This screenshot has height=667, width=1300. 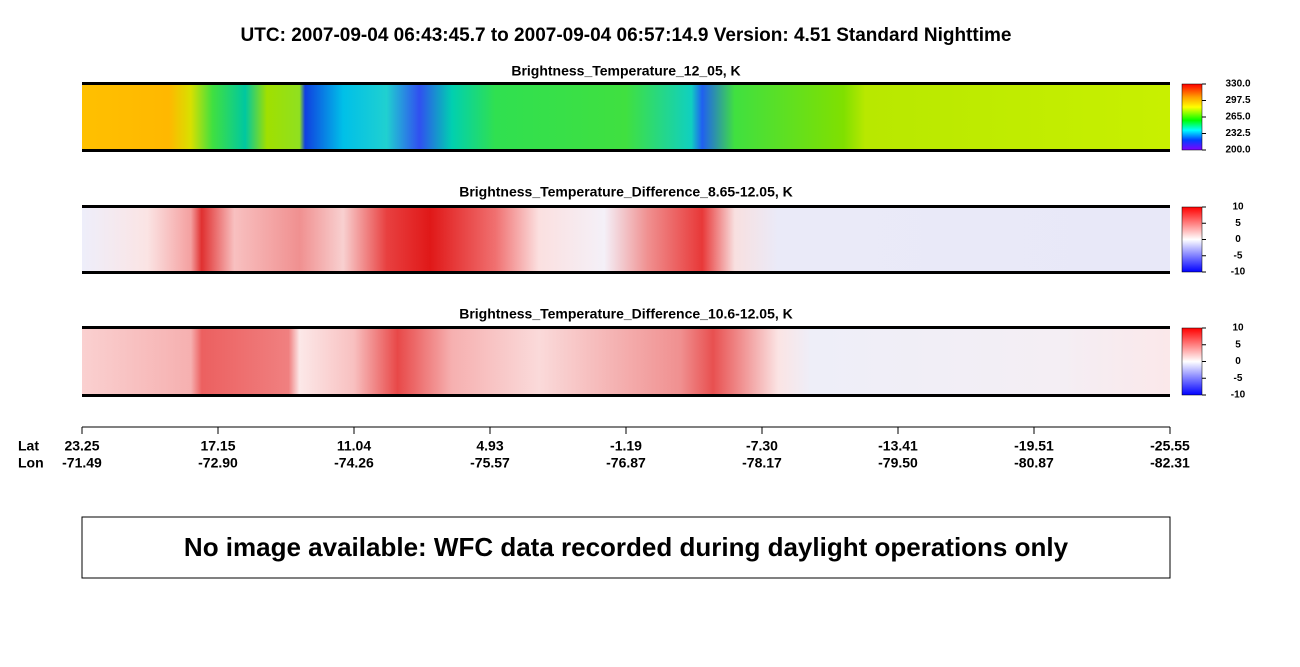 I want to click on colorbar-tick-label: 200.0, so click(x=1237, y=150).